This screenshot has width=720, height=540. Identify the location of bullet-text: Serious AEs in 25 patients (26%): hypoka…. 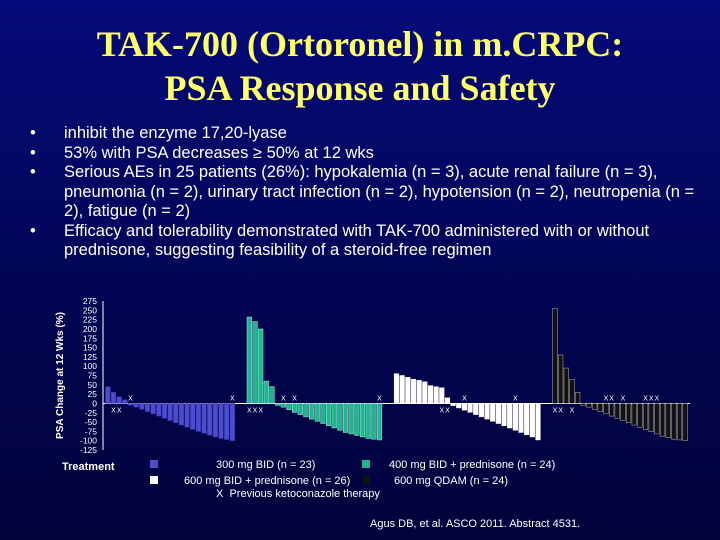
(379, 191).